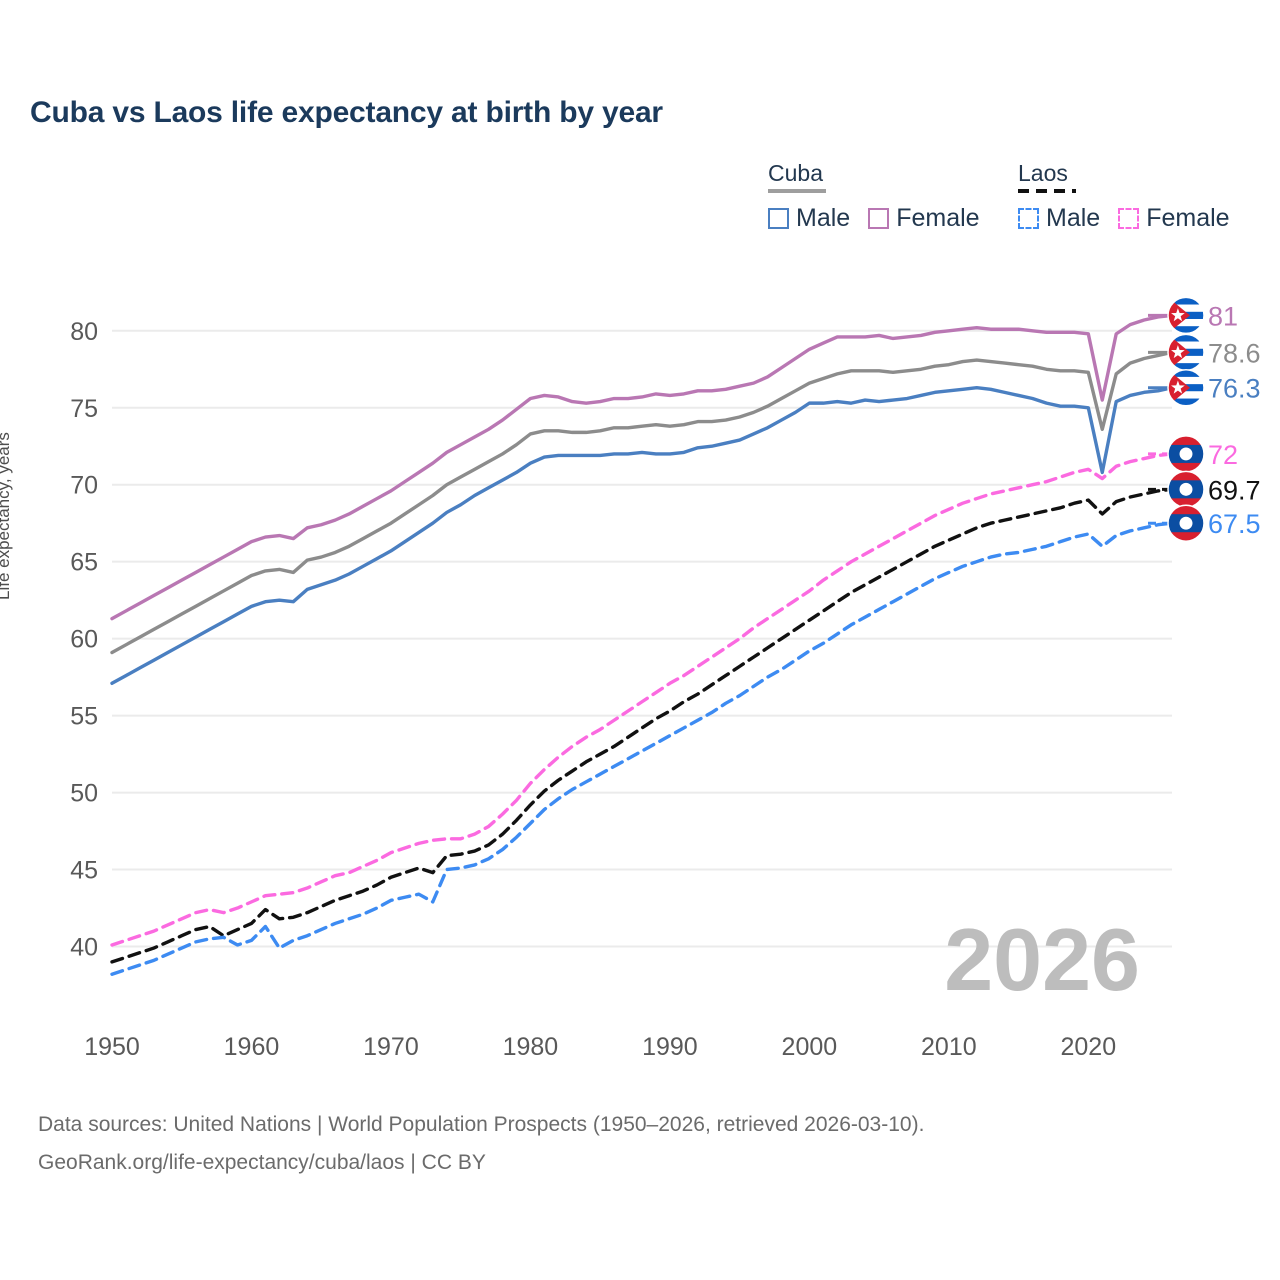  Describe the element at coordinates (1042, 959) in the screenshot. I see `year-watermark: 2026` at that location.